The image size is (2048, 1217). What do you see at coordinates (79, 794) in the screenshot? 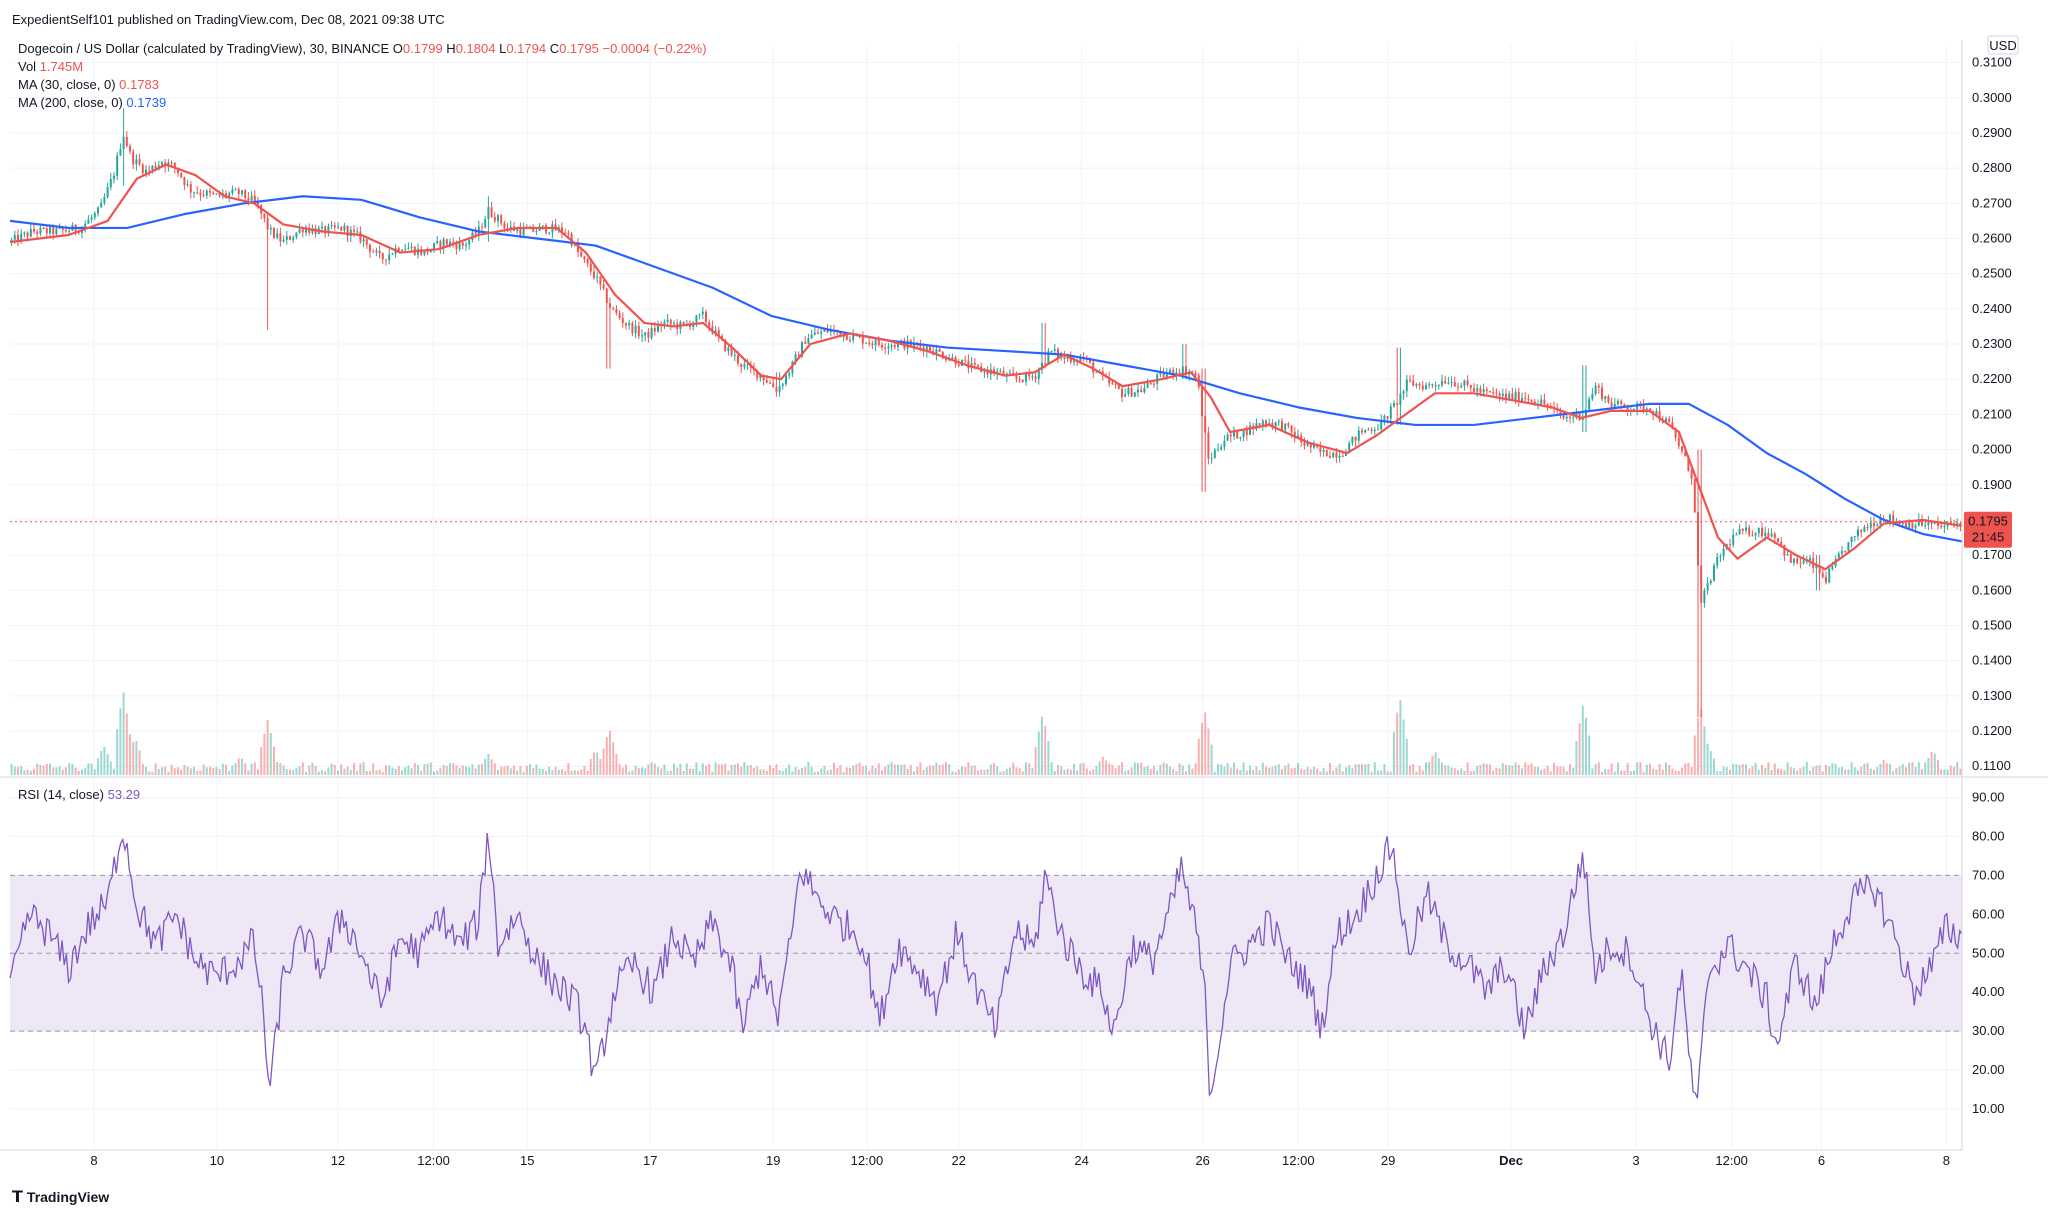
I see `rsi-legend: RSI (14, close) 53.29` at bounding box center [79, 794].